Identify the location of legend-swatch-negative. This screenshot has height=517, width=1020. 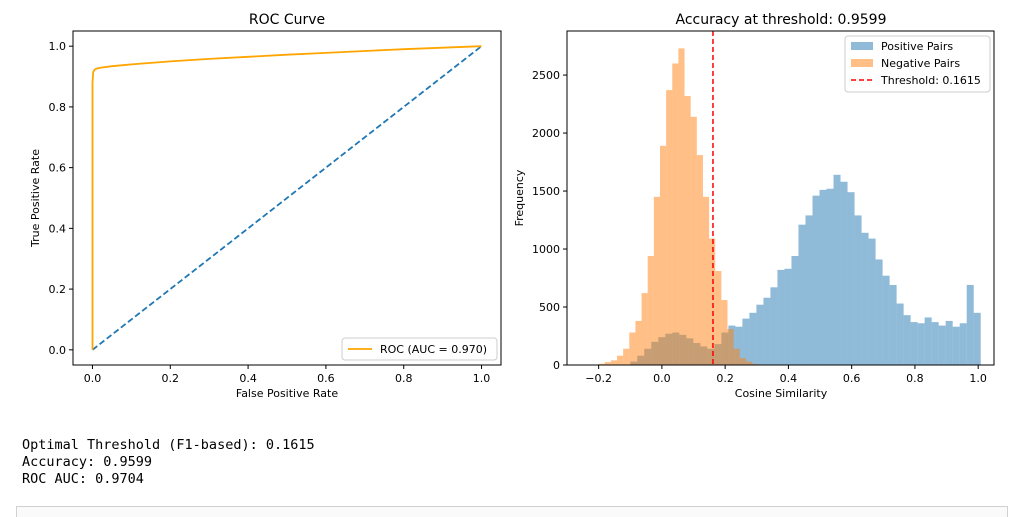
(862, 63).